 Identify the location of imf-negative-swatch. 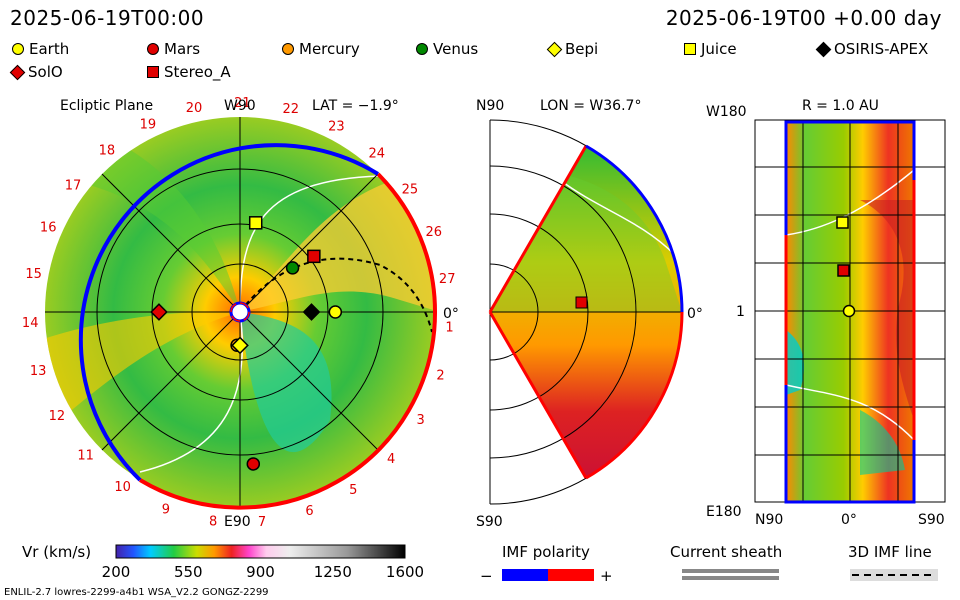
(525, 575).